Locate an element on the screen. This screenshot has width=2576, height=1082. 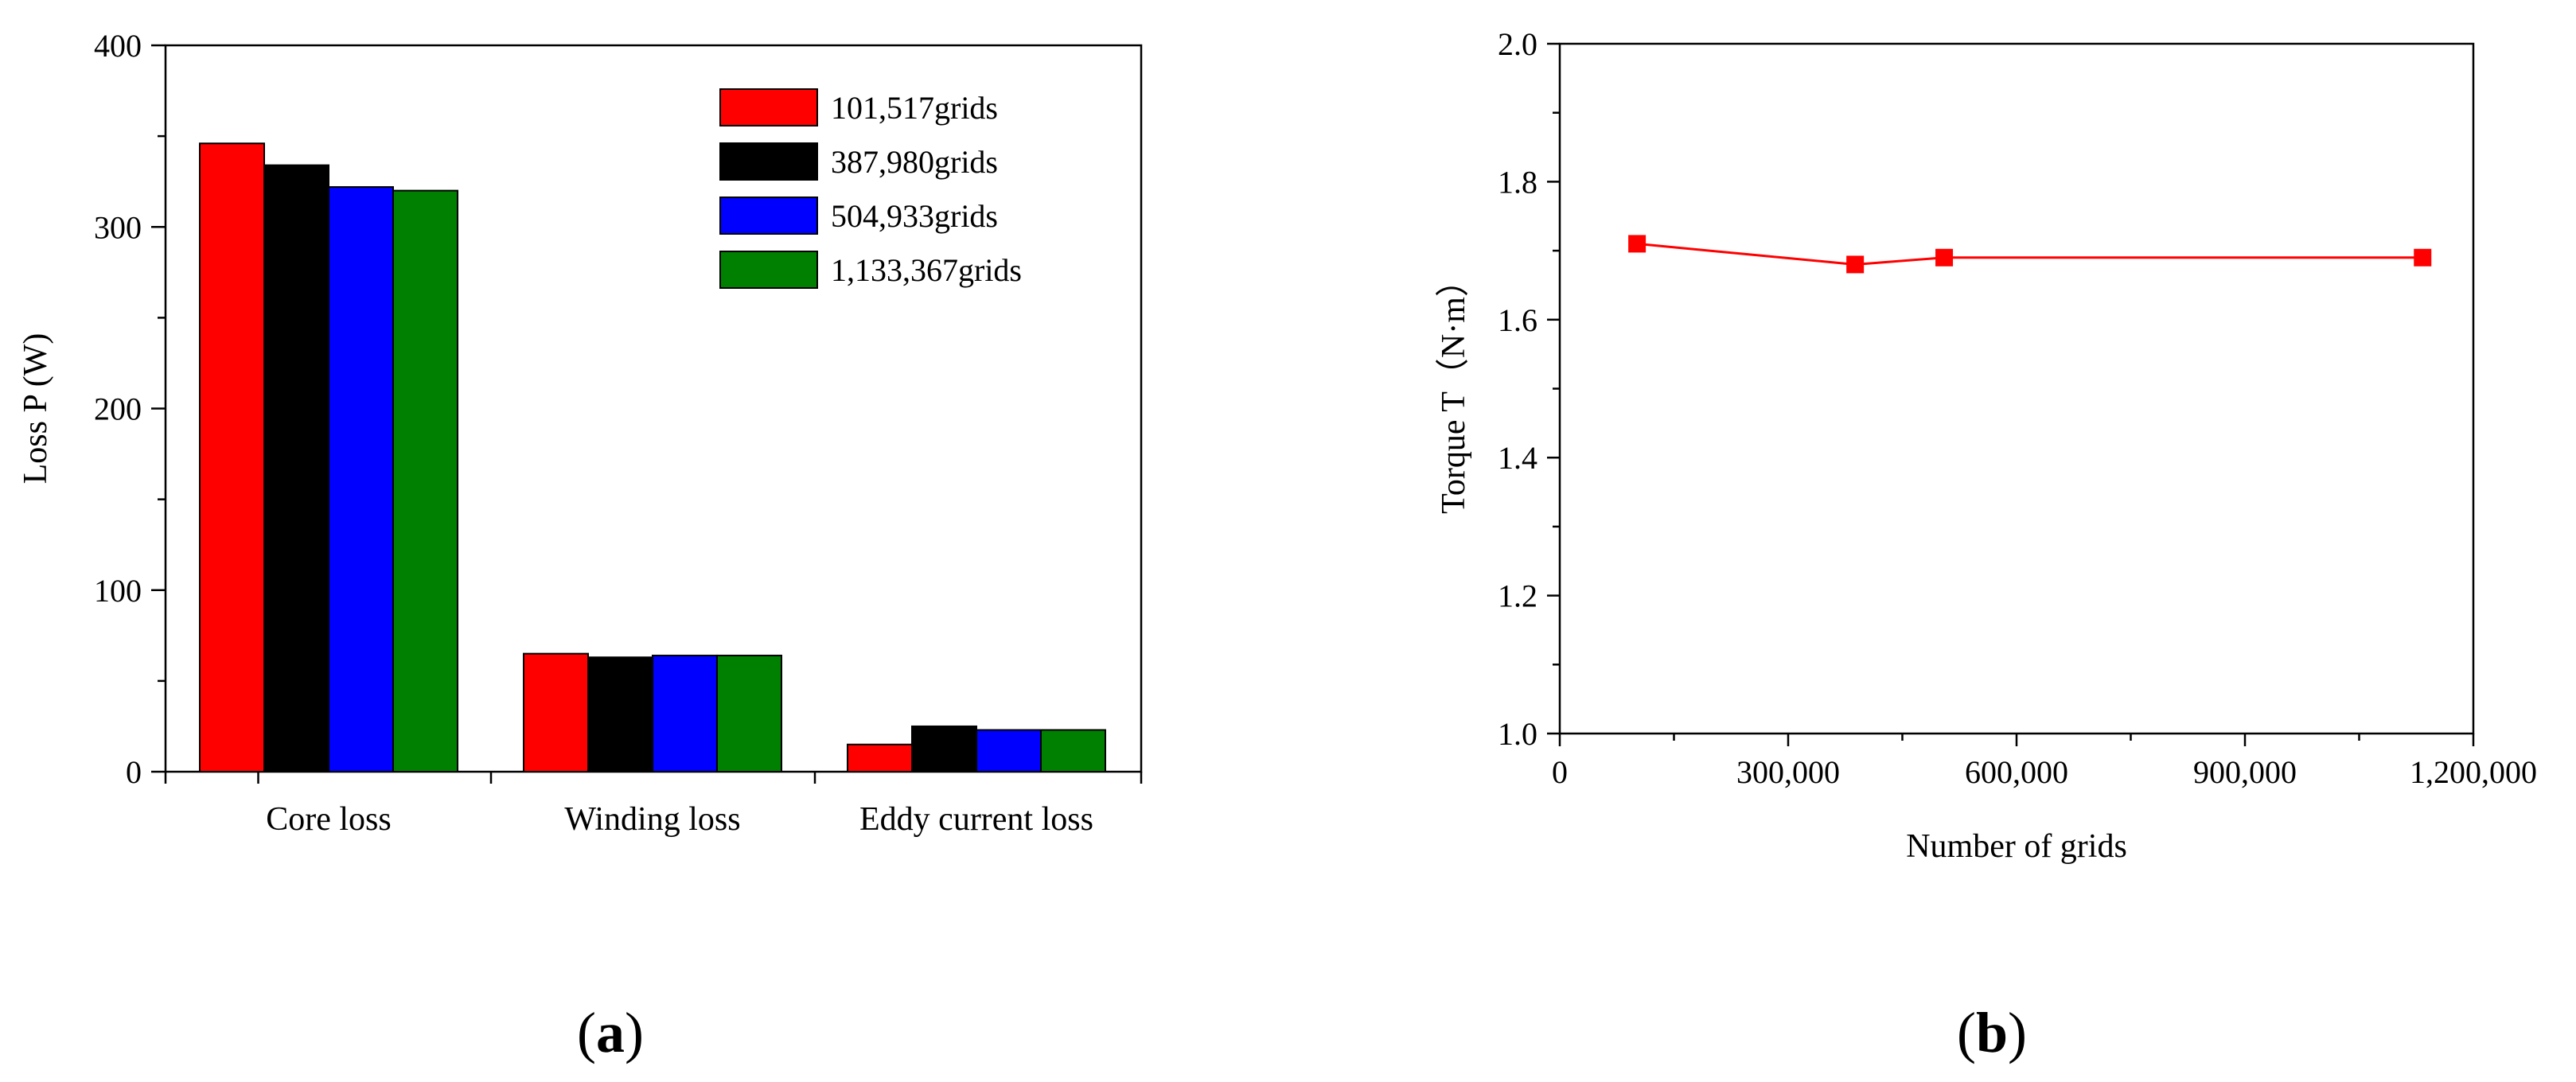
y-tick-label: 300 is located at coordinates (118, 227).